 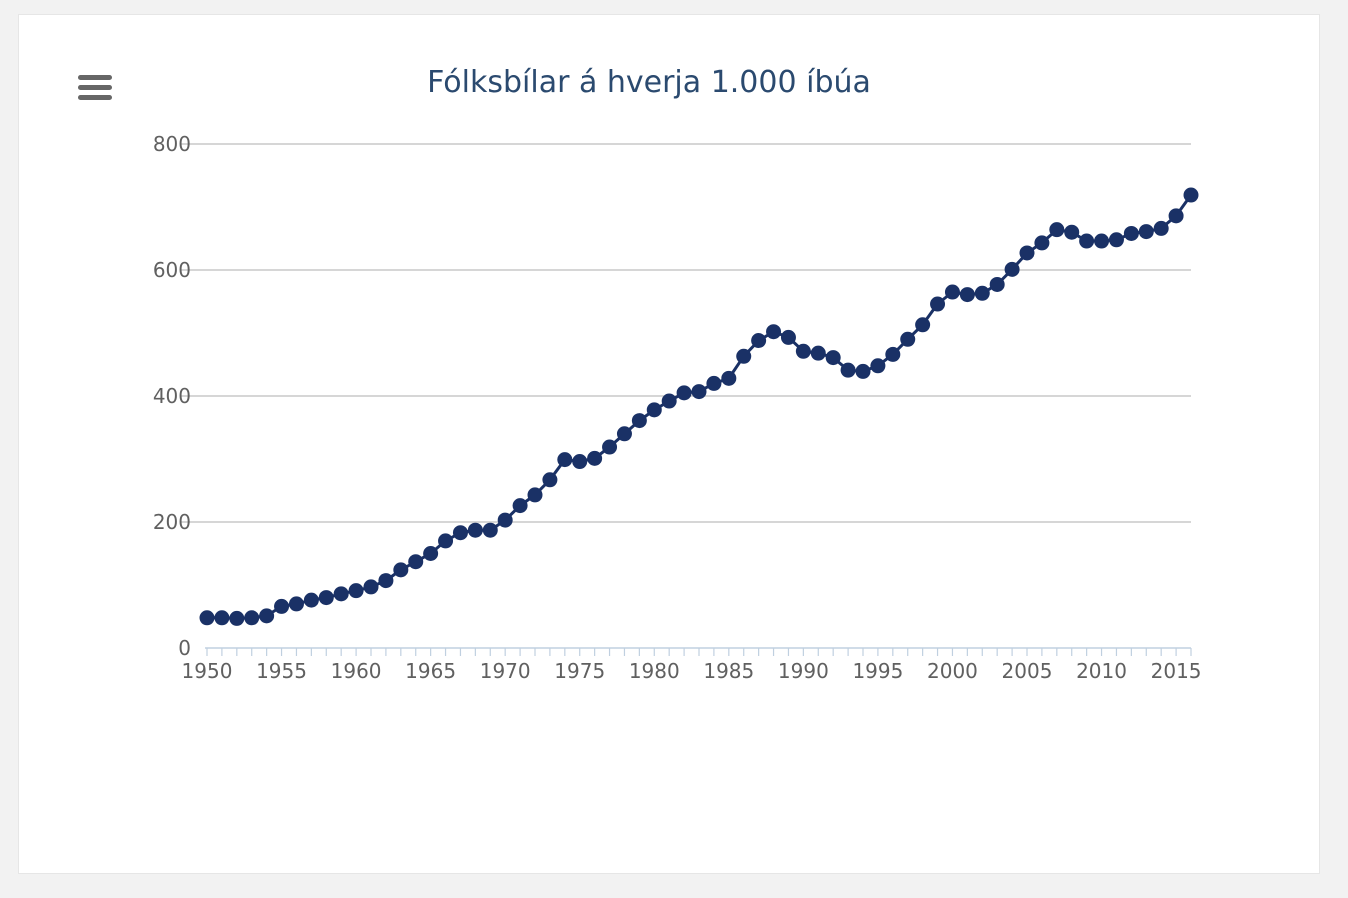 What do you see at coordinates (172, 144) in the screenshot?
I see `y-tick-label: 800` at bounding box center [172, 144].